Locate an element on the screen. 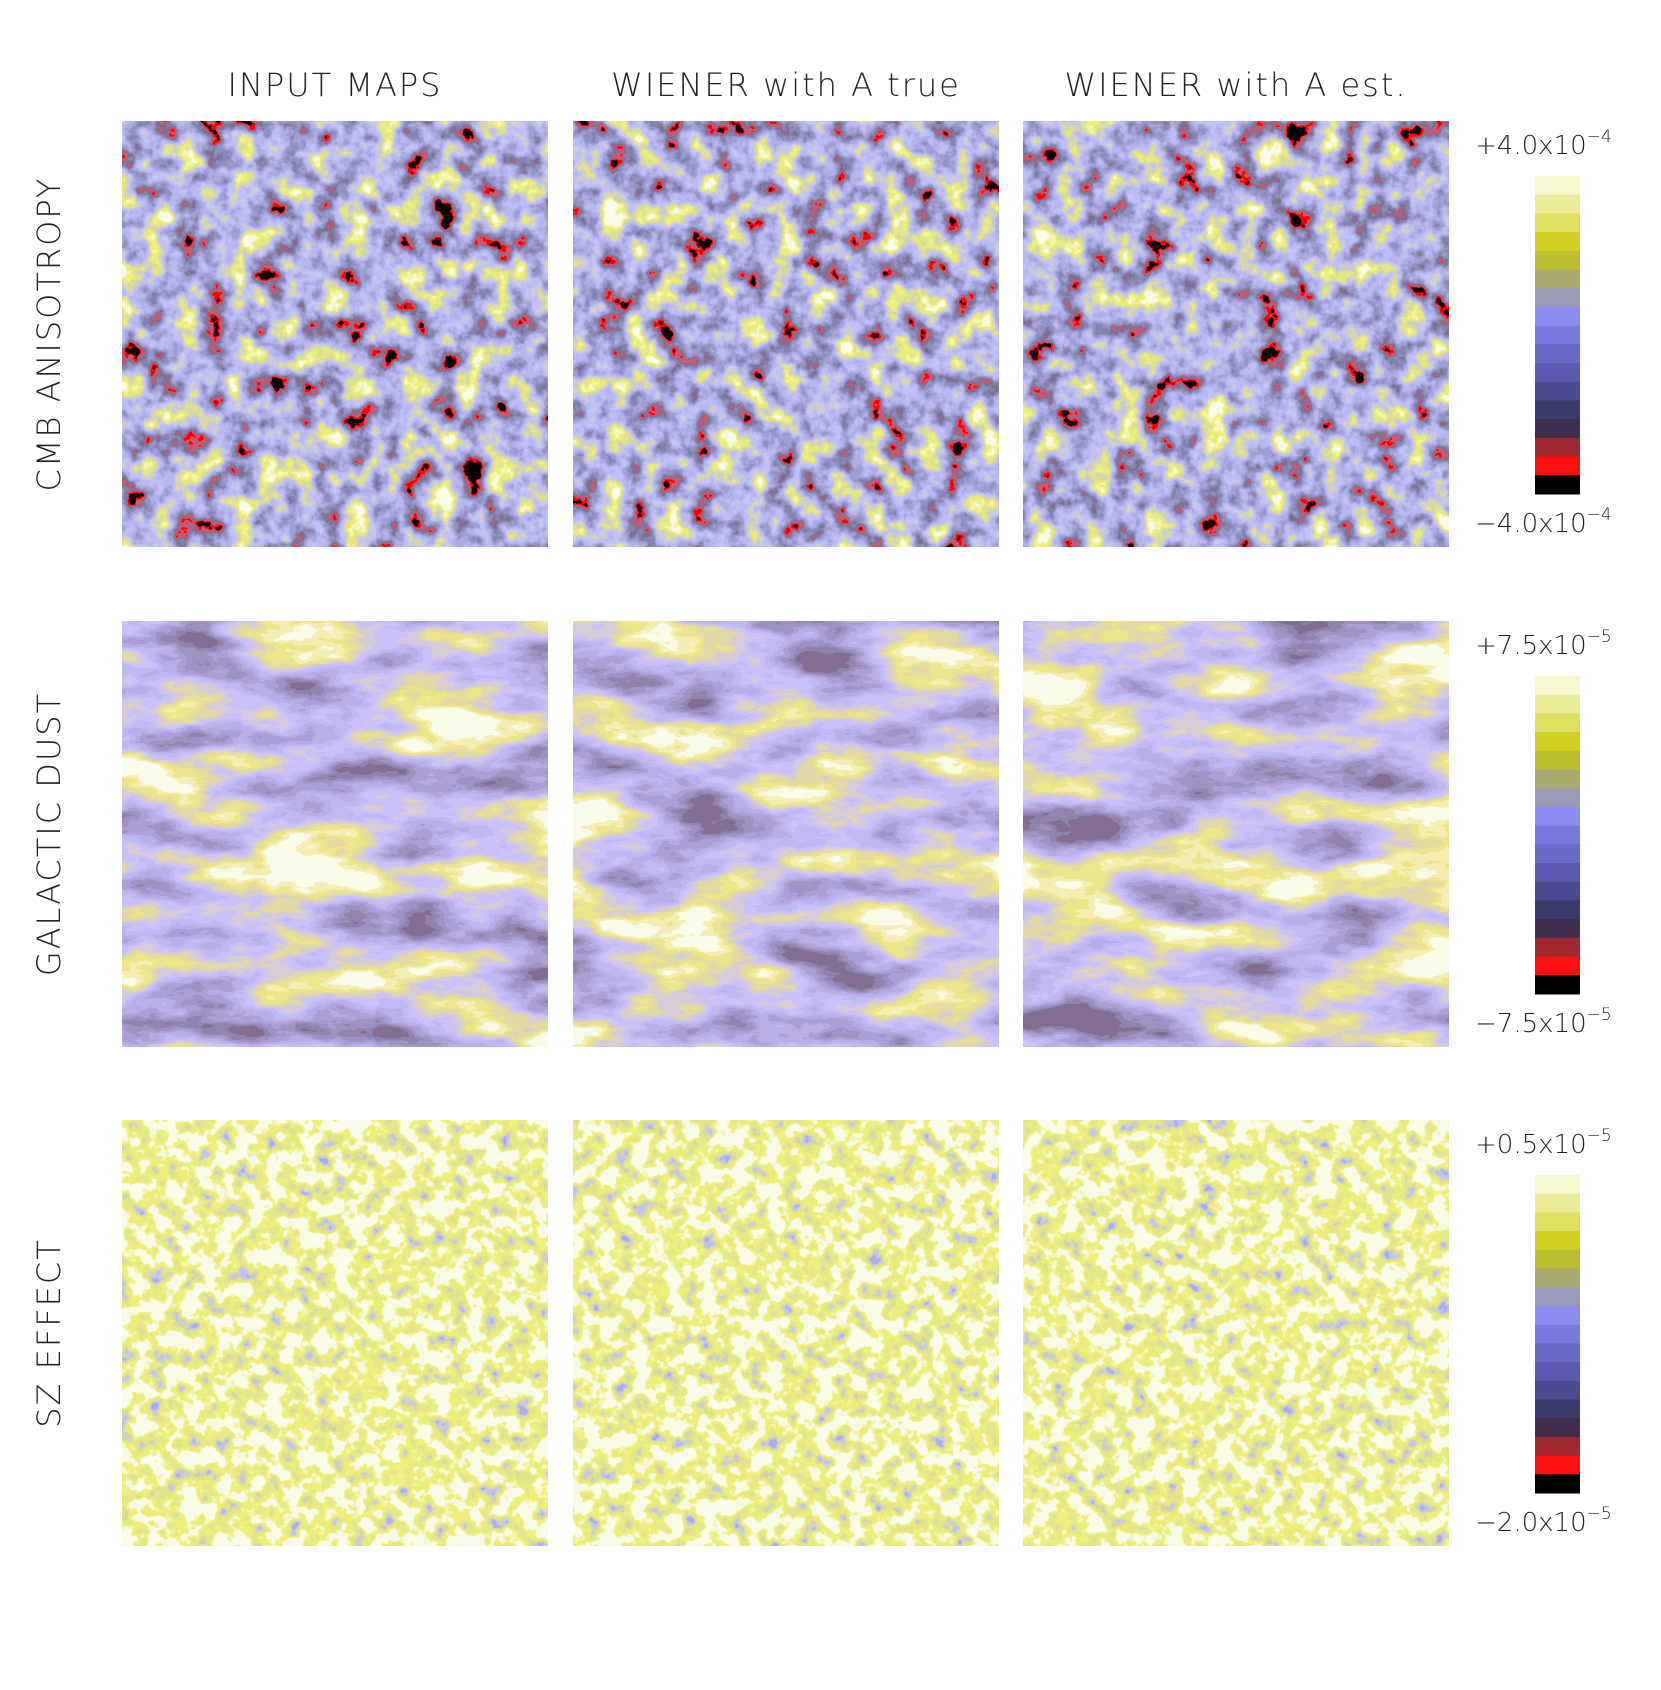 Image resolution: width=1661 pixels, height=1690 pixels. colorbar-max-label: +7.5x10−5 is located at coordinates (1543, 644).